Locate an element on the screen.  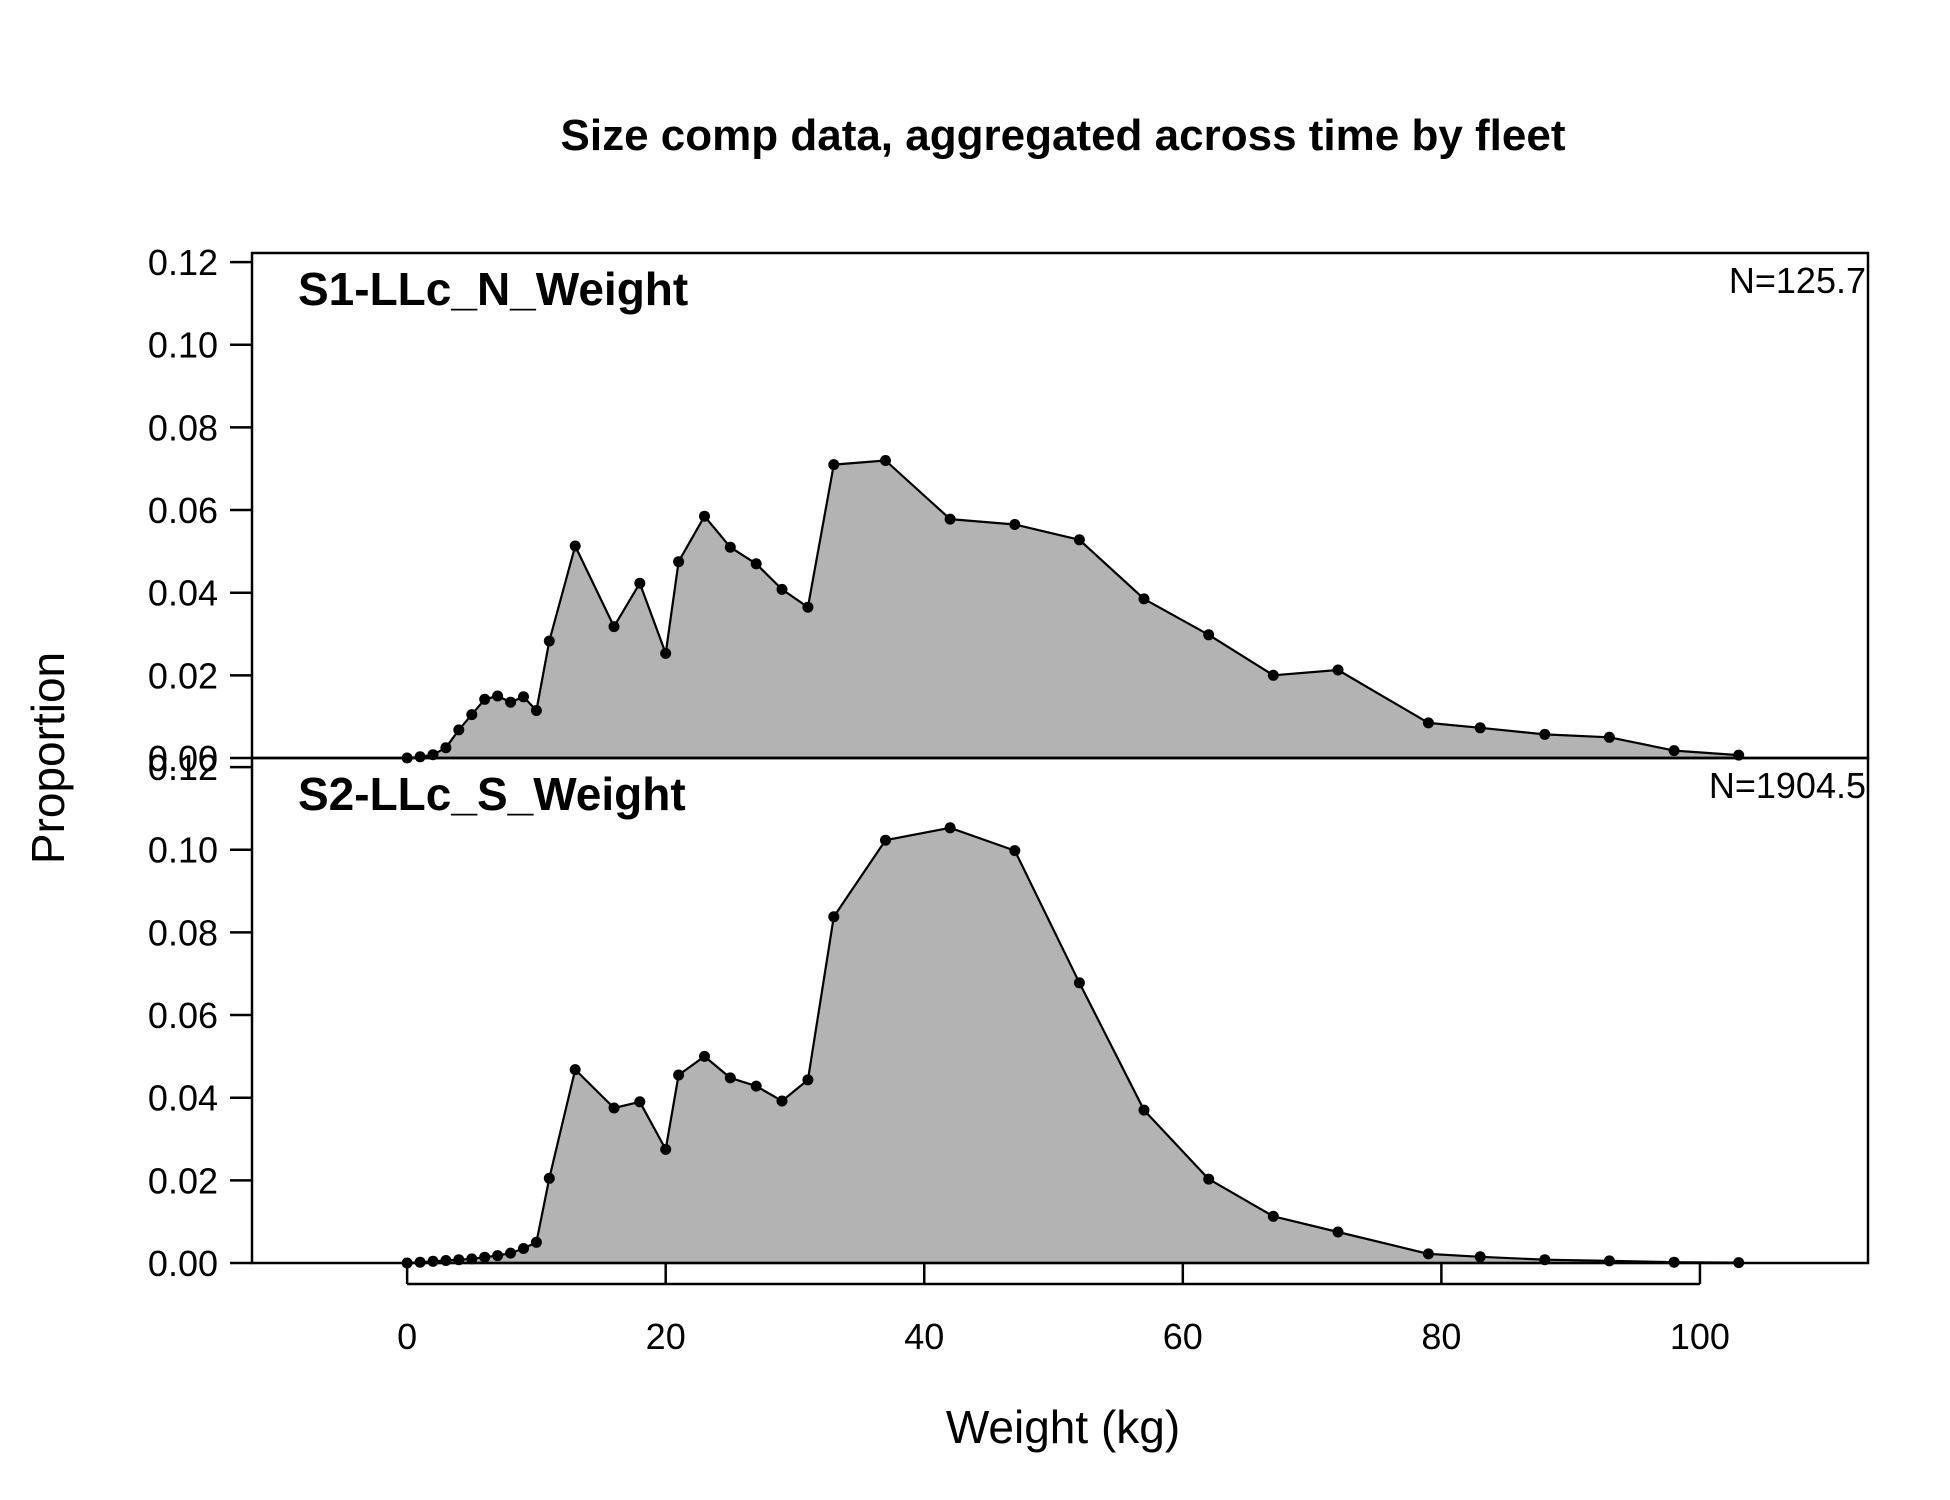
x-tick-label: 40 is located at coordinates (924, 1336).